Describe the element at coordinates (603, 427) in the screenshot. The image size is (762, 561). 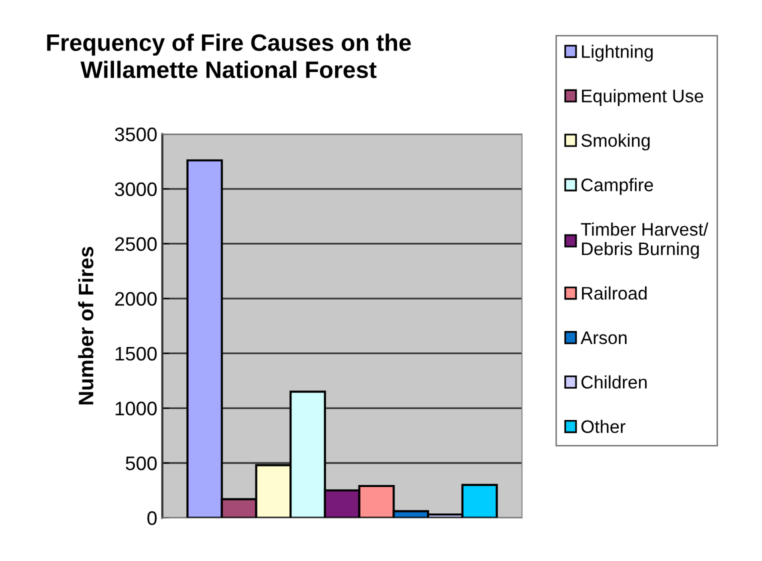
I see `legend-label: Other` at that location.